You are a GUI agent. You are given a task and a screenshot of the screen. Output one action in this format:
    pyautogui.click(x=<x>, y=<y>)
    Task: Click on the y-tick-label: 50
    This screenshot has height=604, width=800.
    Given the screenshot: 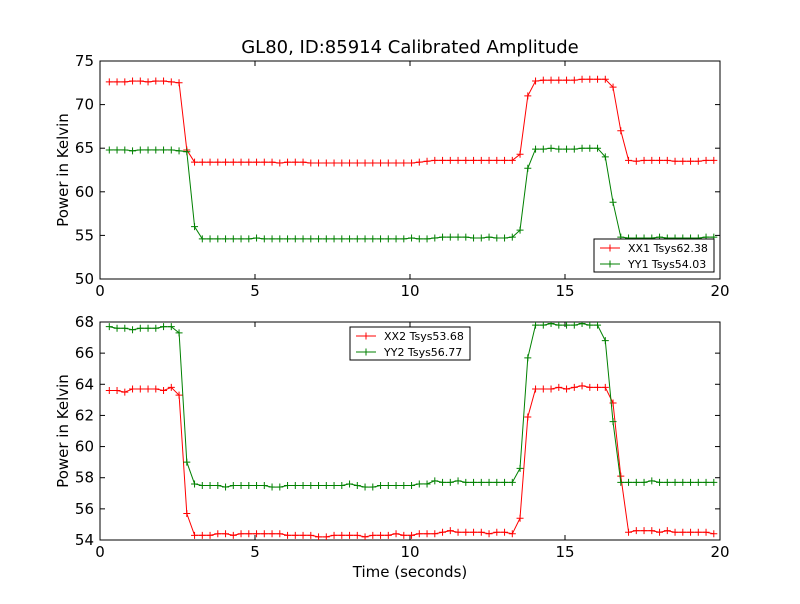 What is the action you would take?
    pyautogui.click(x=84, y=279)
    